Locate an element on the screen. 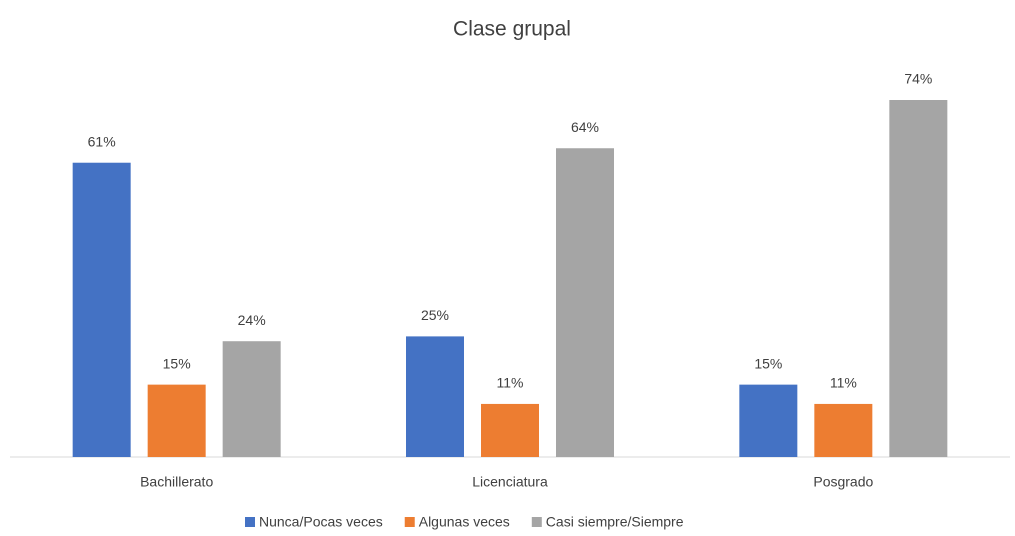 The image size is (1015, 536). legend-label: Nunca/Pocas veces is located at coordinates (321, 522).